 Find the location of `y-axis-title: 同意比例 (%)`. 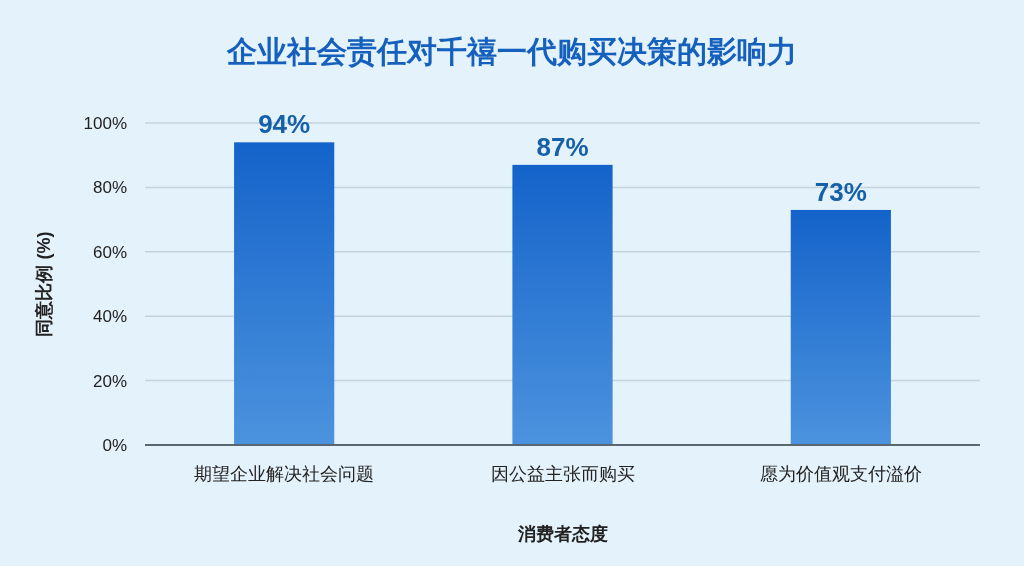

y-axis-title: 同意比例 (%) is located at coordinates (44, 284).